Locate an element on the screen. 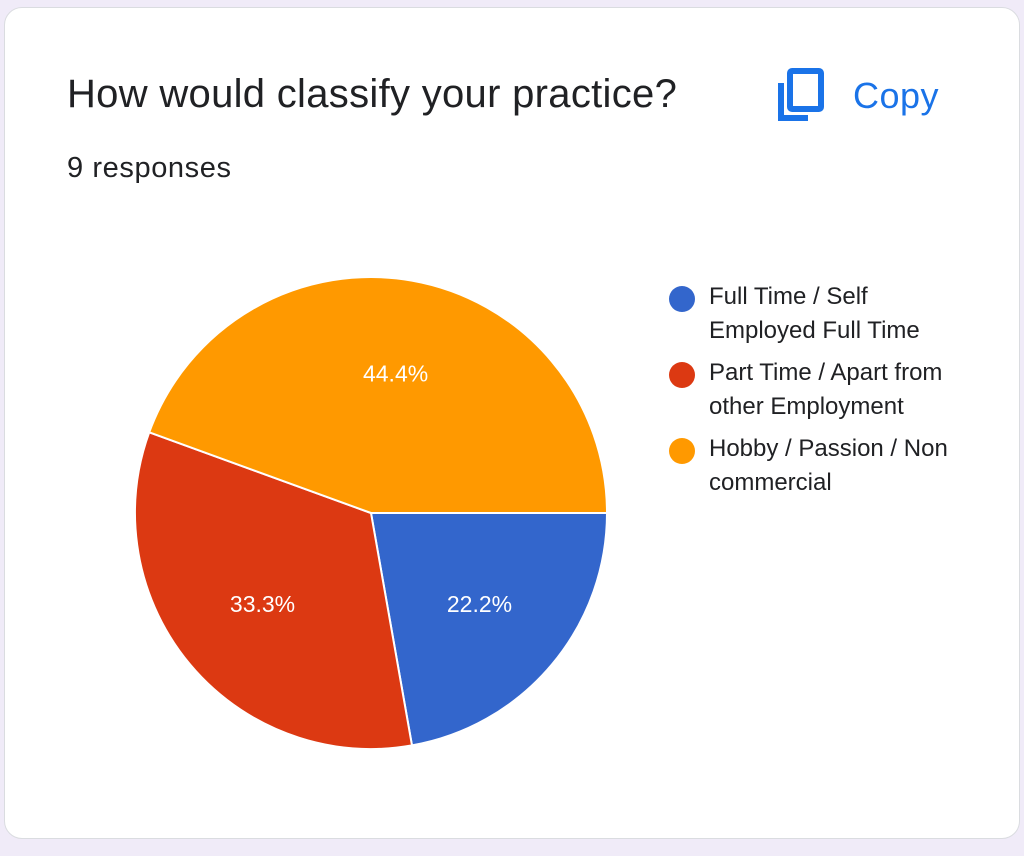 This screenshot has width=1024, height=856. question-title: How would classify your practice? is located at coordinates (372, 94).